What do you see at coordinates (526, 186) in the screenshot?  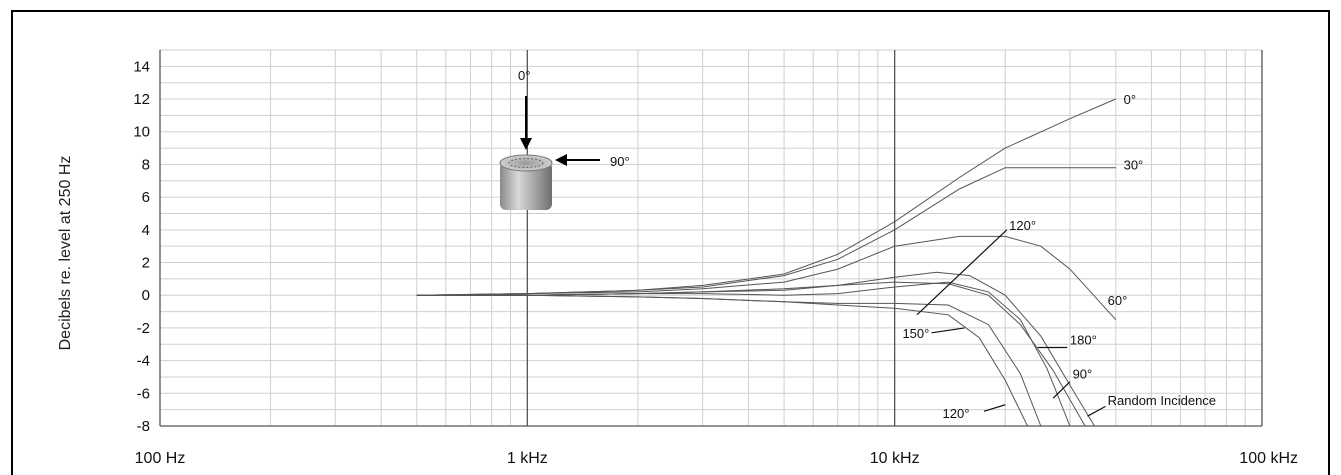 I see `microphone-icon` at bounding box center [526, 186].